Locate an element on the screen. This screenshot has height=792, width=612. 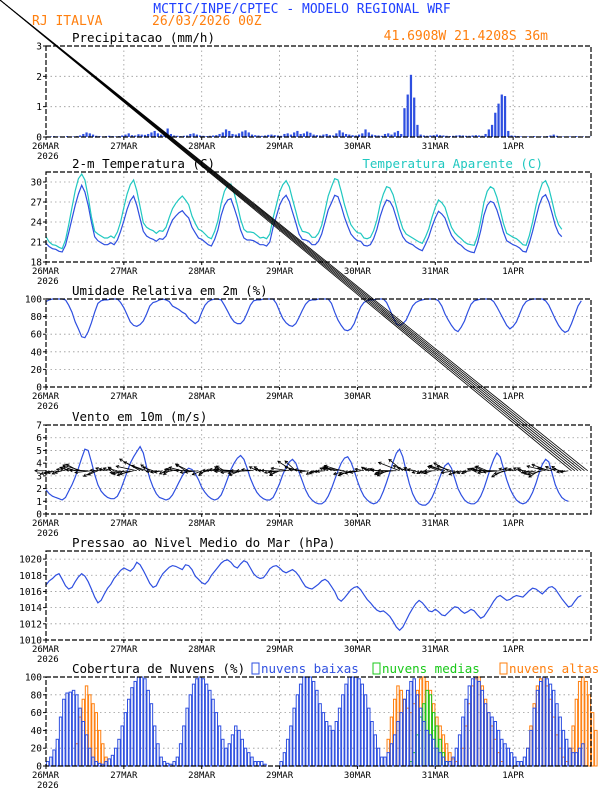
cloud-bar-nuvens-altas is located at coordinates (592, 739).